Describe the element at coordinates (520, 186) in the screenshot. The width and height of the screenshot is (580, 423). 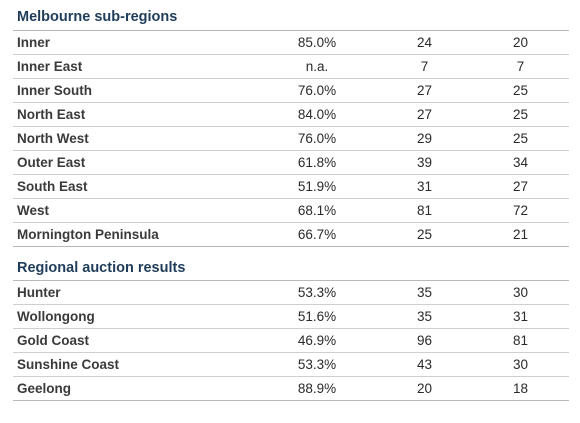
I see `count-b: 27` at that location.